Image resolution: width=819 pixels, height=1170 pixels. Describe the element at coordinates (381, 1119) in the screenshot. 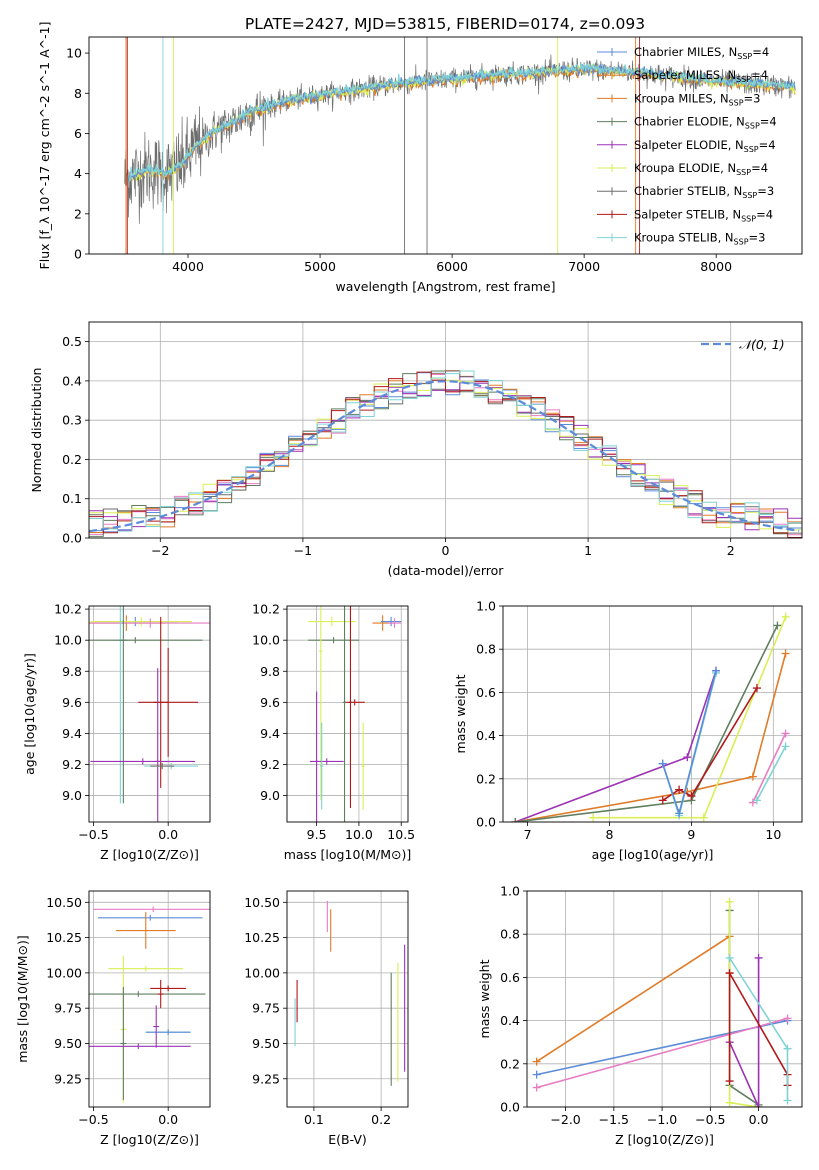

I see `x-tick-label: 0.2` at that location.